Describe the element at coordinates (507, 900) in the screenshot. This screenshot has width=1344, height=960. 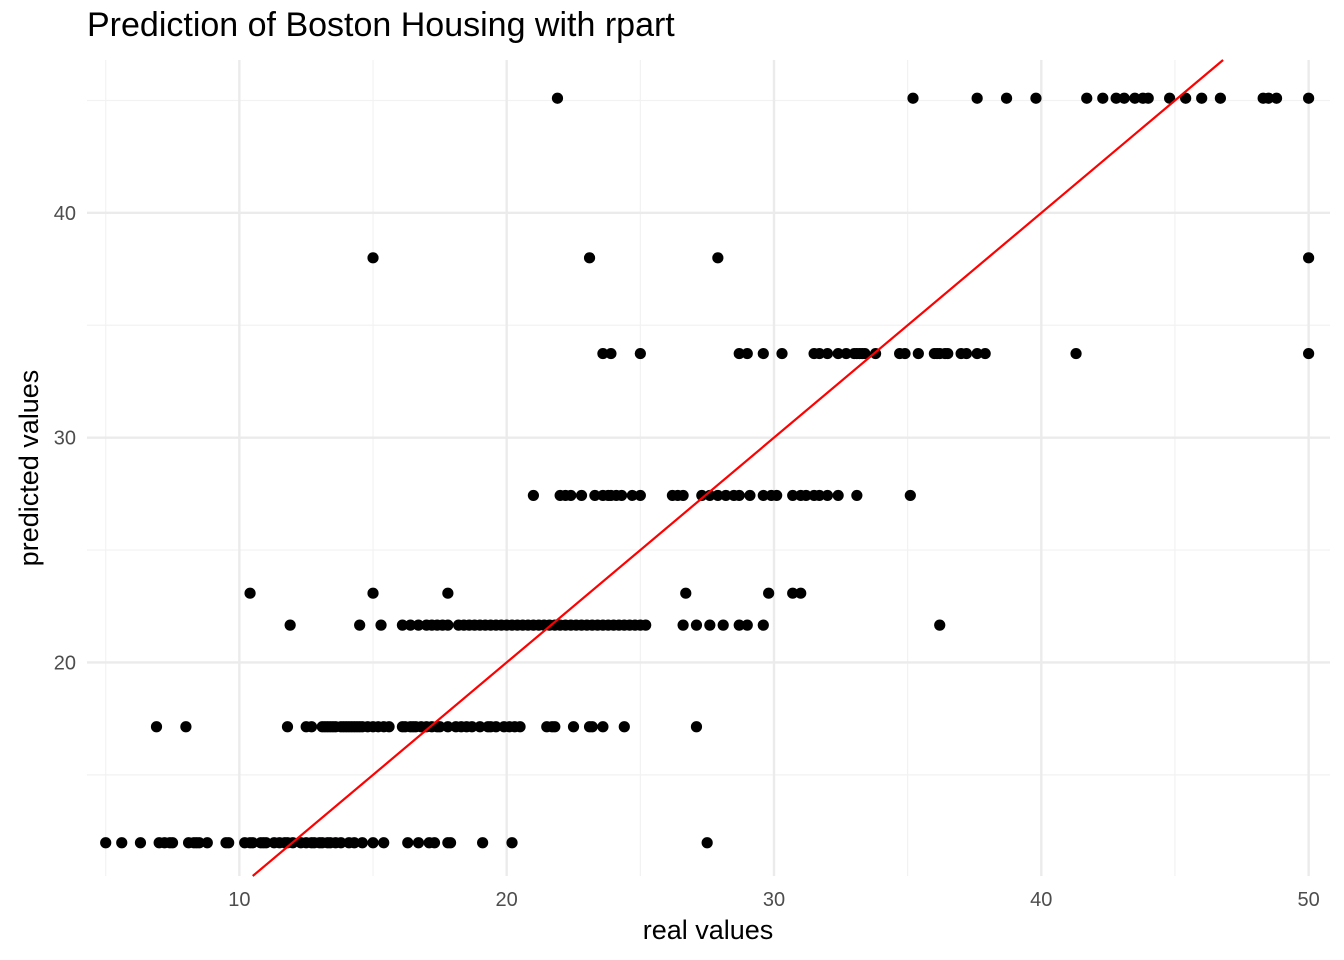
I see `x-tick-label: 20` at that location.